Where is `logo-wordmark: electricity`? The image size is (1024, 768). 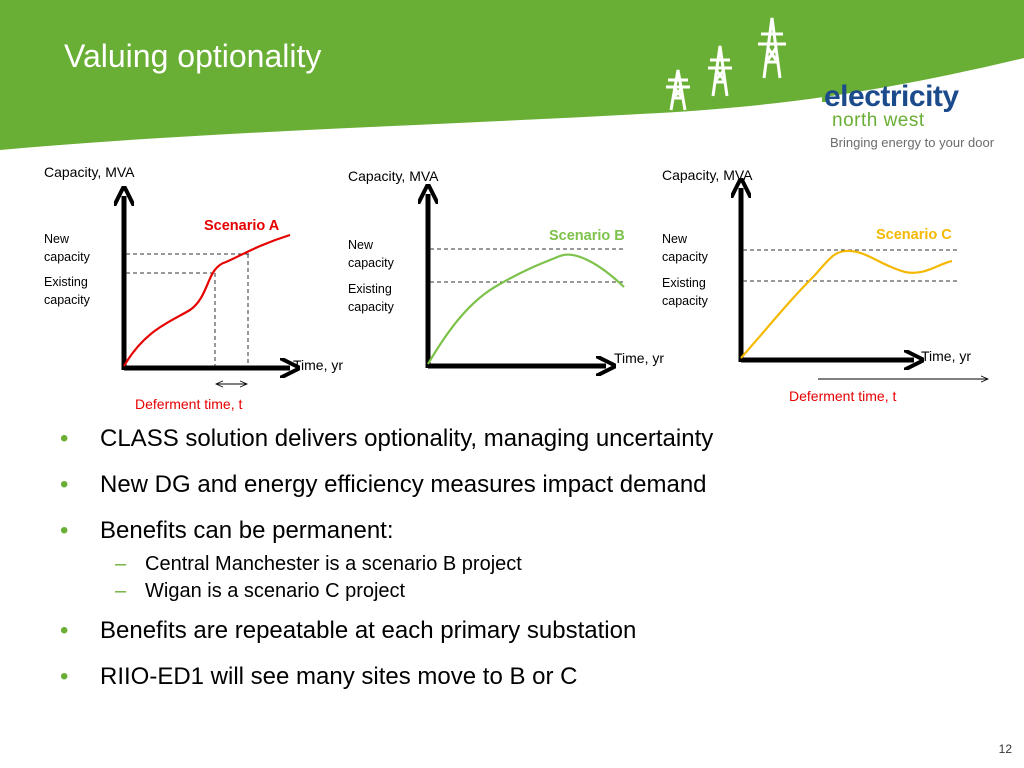
logo-wordmark: electricity is located at coordinates (891, 96).